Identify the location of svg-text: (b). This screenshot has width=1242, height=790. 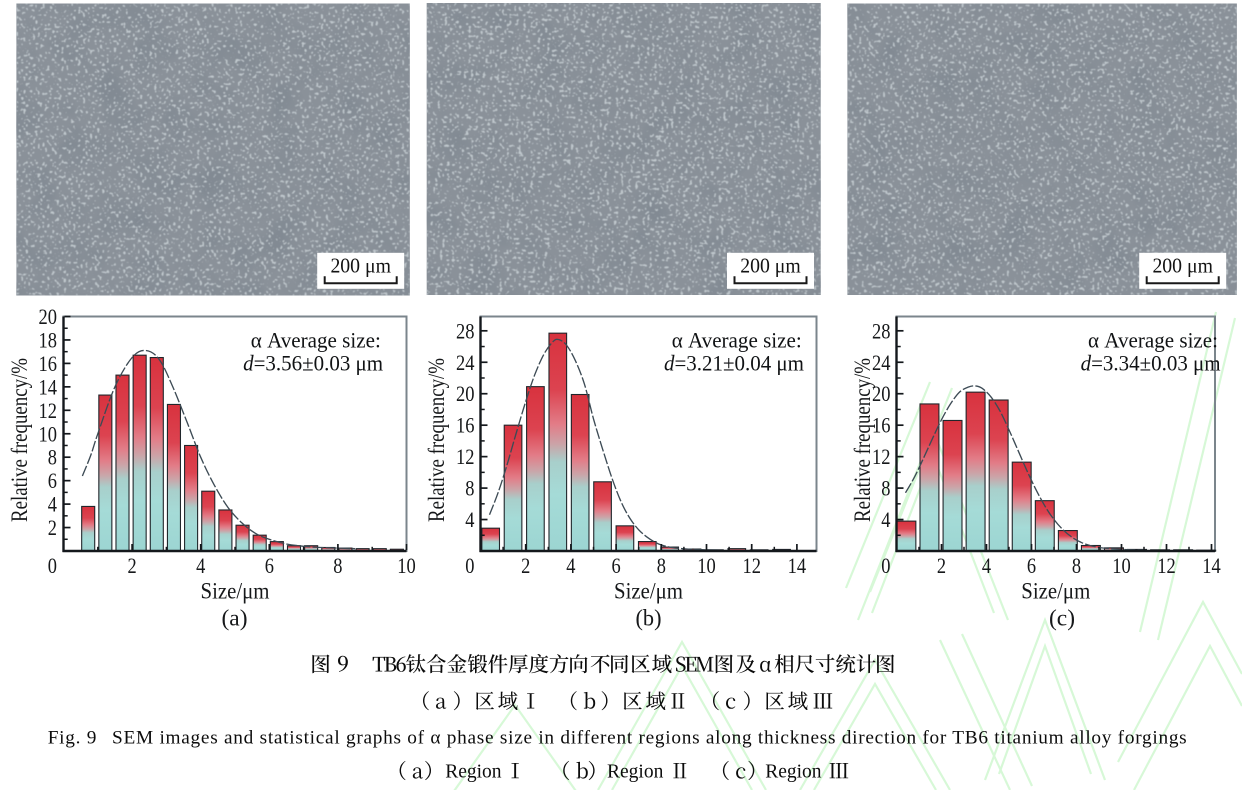
(649, 618).